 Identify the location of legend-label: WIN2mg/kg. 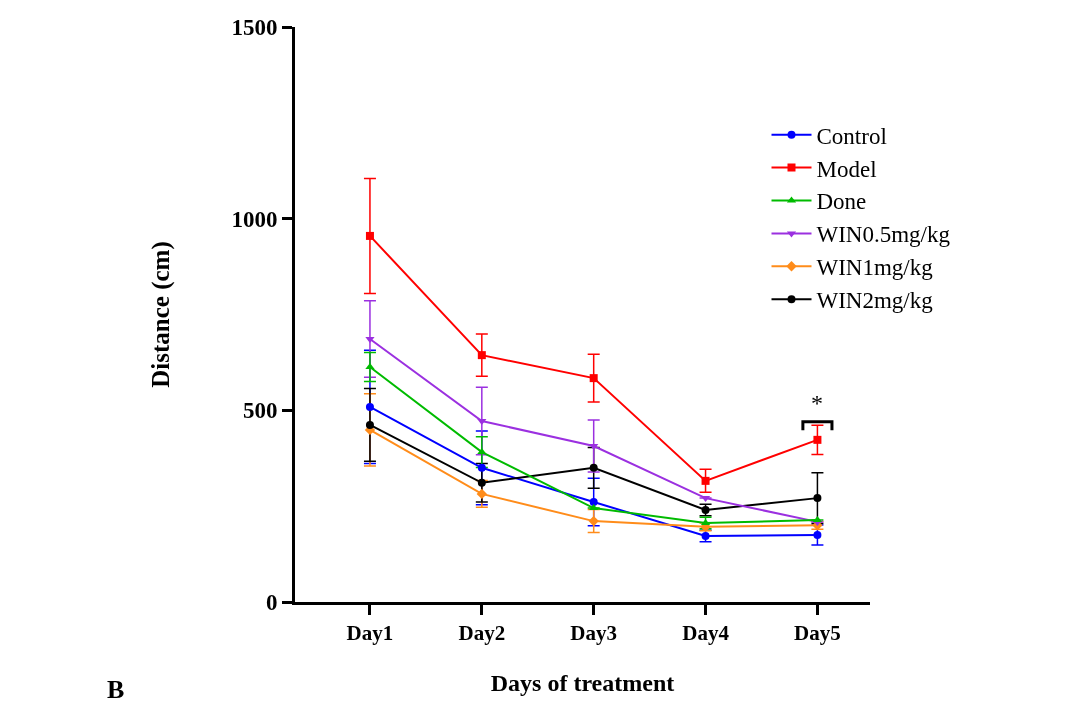
(875, 301).